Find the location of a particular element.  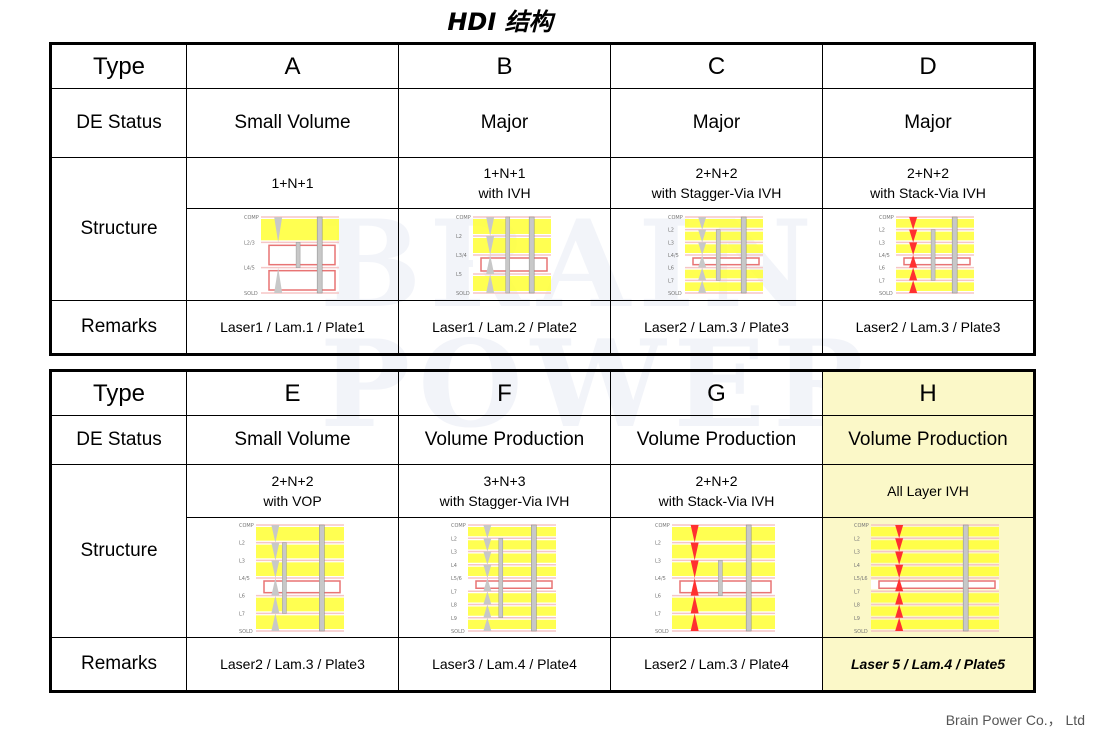

stackup-diagram-b: COMP L2 L3/4 L5 SOLD is located at coordinates (503, 256).